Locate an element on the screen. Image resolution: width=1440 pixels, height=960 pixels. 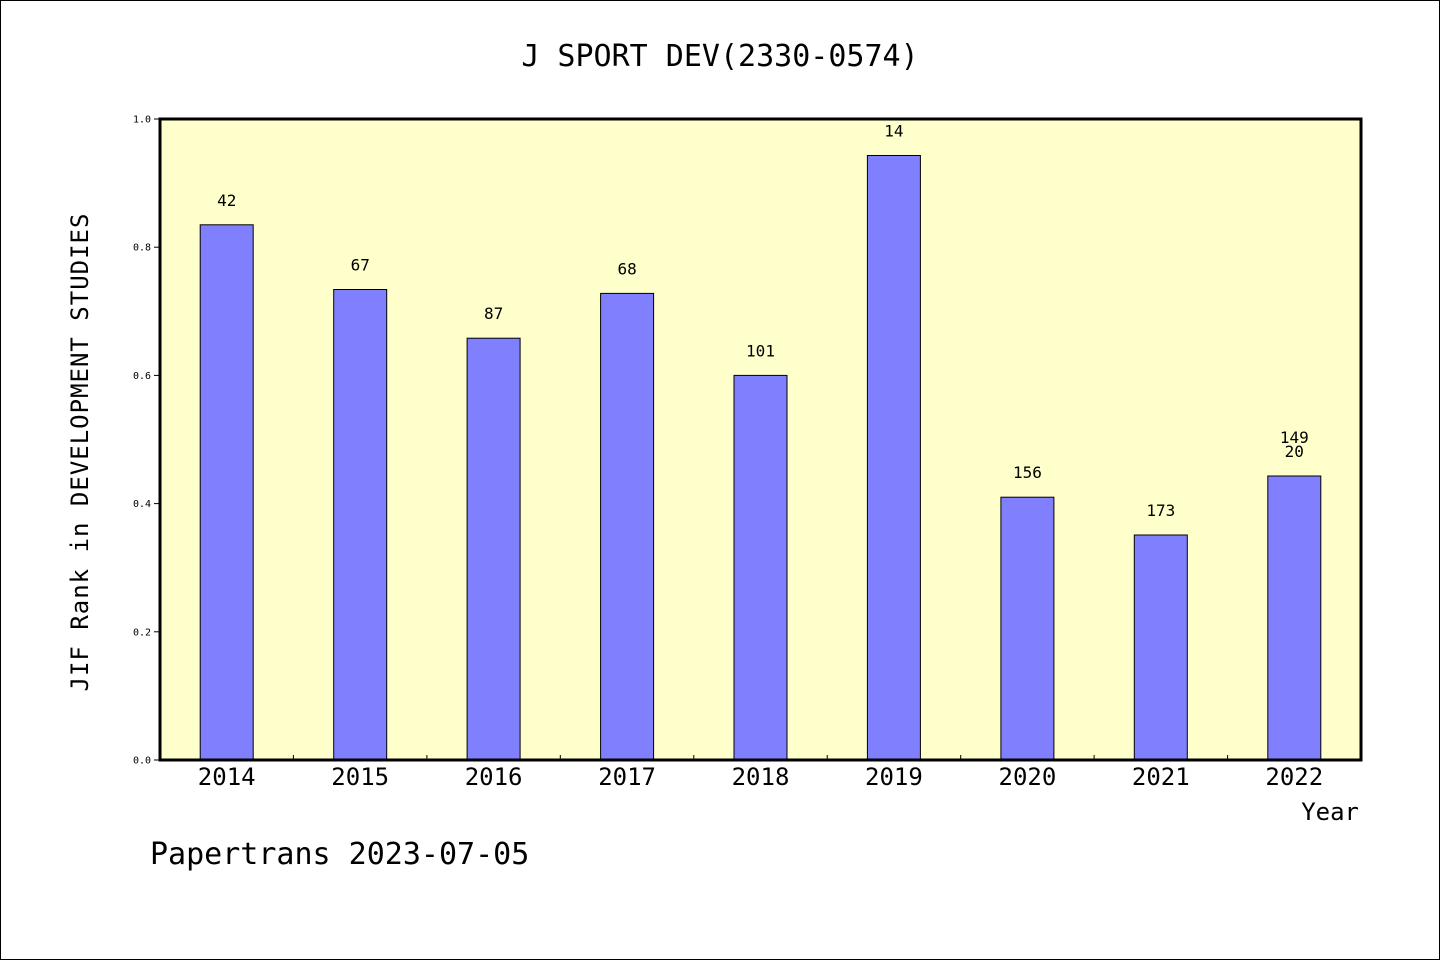
x-tick-label-2019: 2019 is located at coordinates (894, 777).